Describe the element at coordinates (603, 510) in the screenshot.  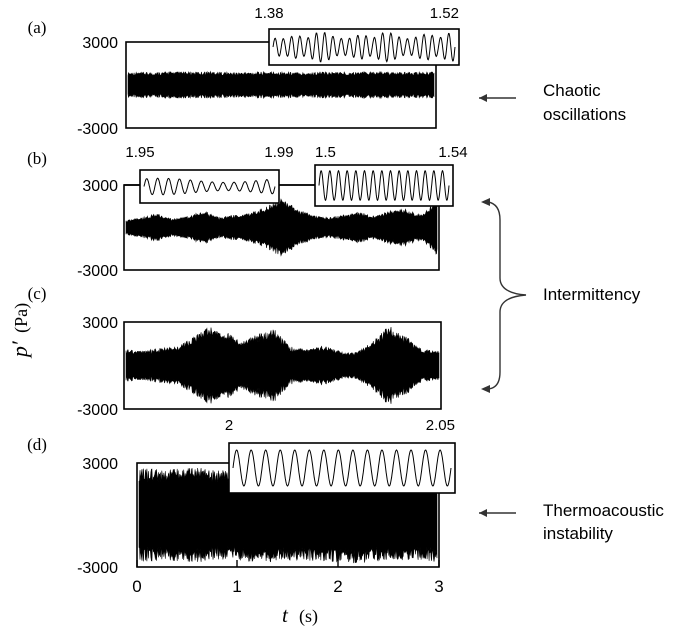
I see `annotation-thermo-line1: Thermoacoustic` at that location.